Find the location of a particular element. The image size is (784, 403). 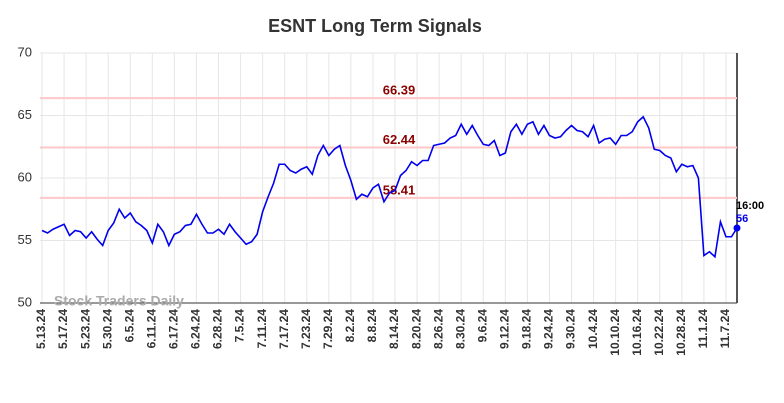

x-tick-label: 7.29.24 is located at coordinates (328, 329).